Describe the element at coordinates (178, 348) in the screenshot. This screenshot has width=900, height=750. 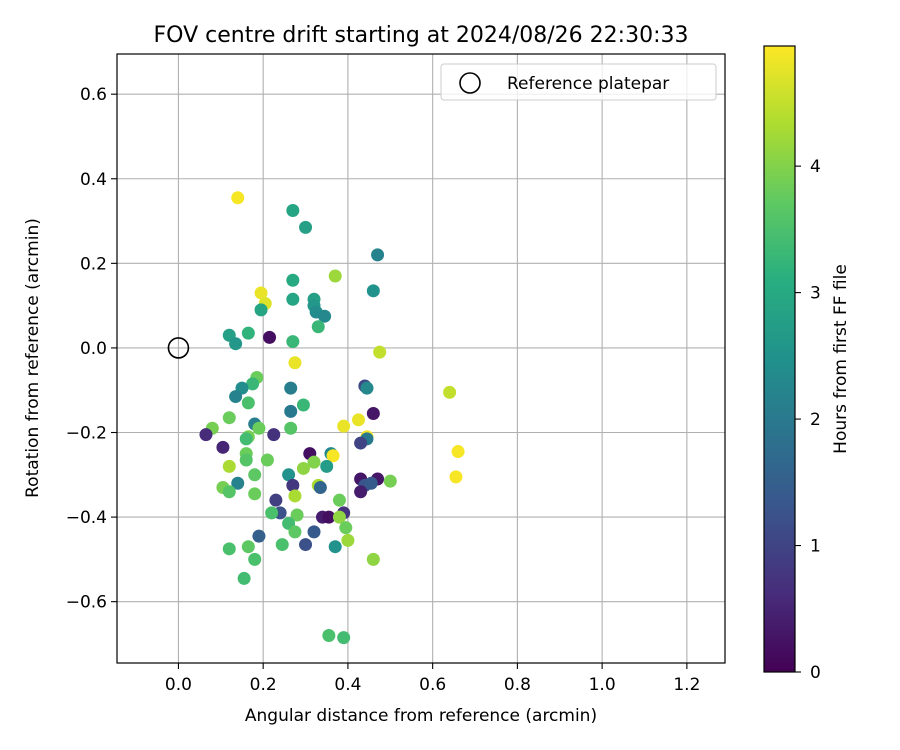
I see `reference-platepar-marker` at that location.